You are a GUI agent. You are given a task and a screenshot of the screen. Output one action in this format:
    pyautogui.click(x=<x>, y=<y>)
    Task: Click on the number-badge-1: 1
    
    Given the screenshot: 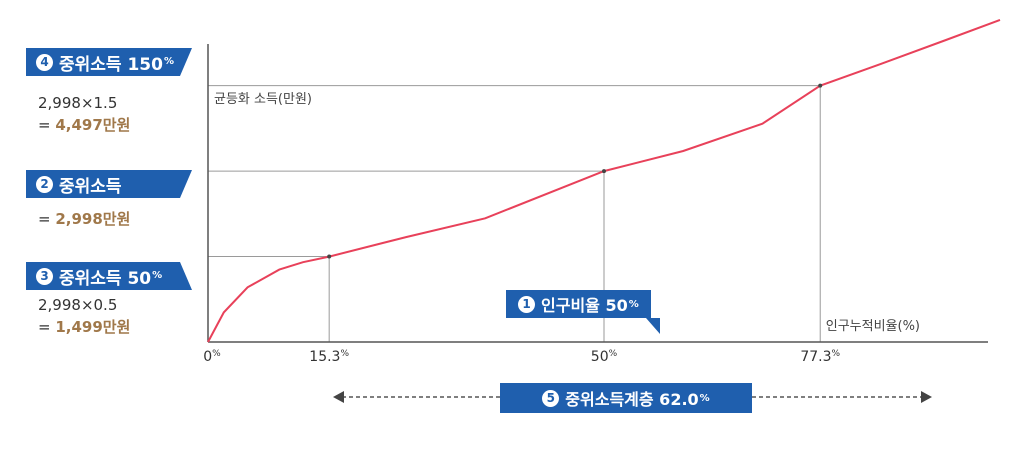 What is the action you would take?
    pyautogui.click(x=526, y=304)
    